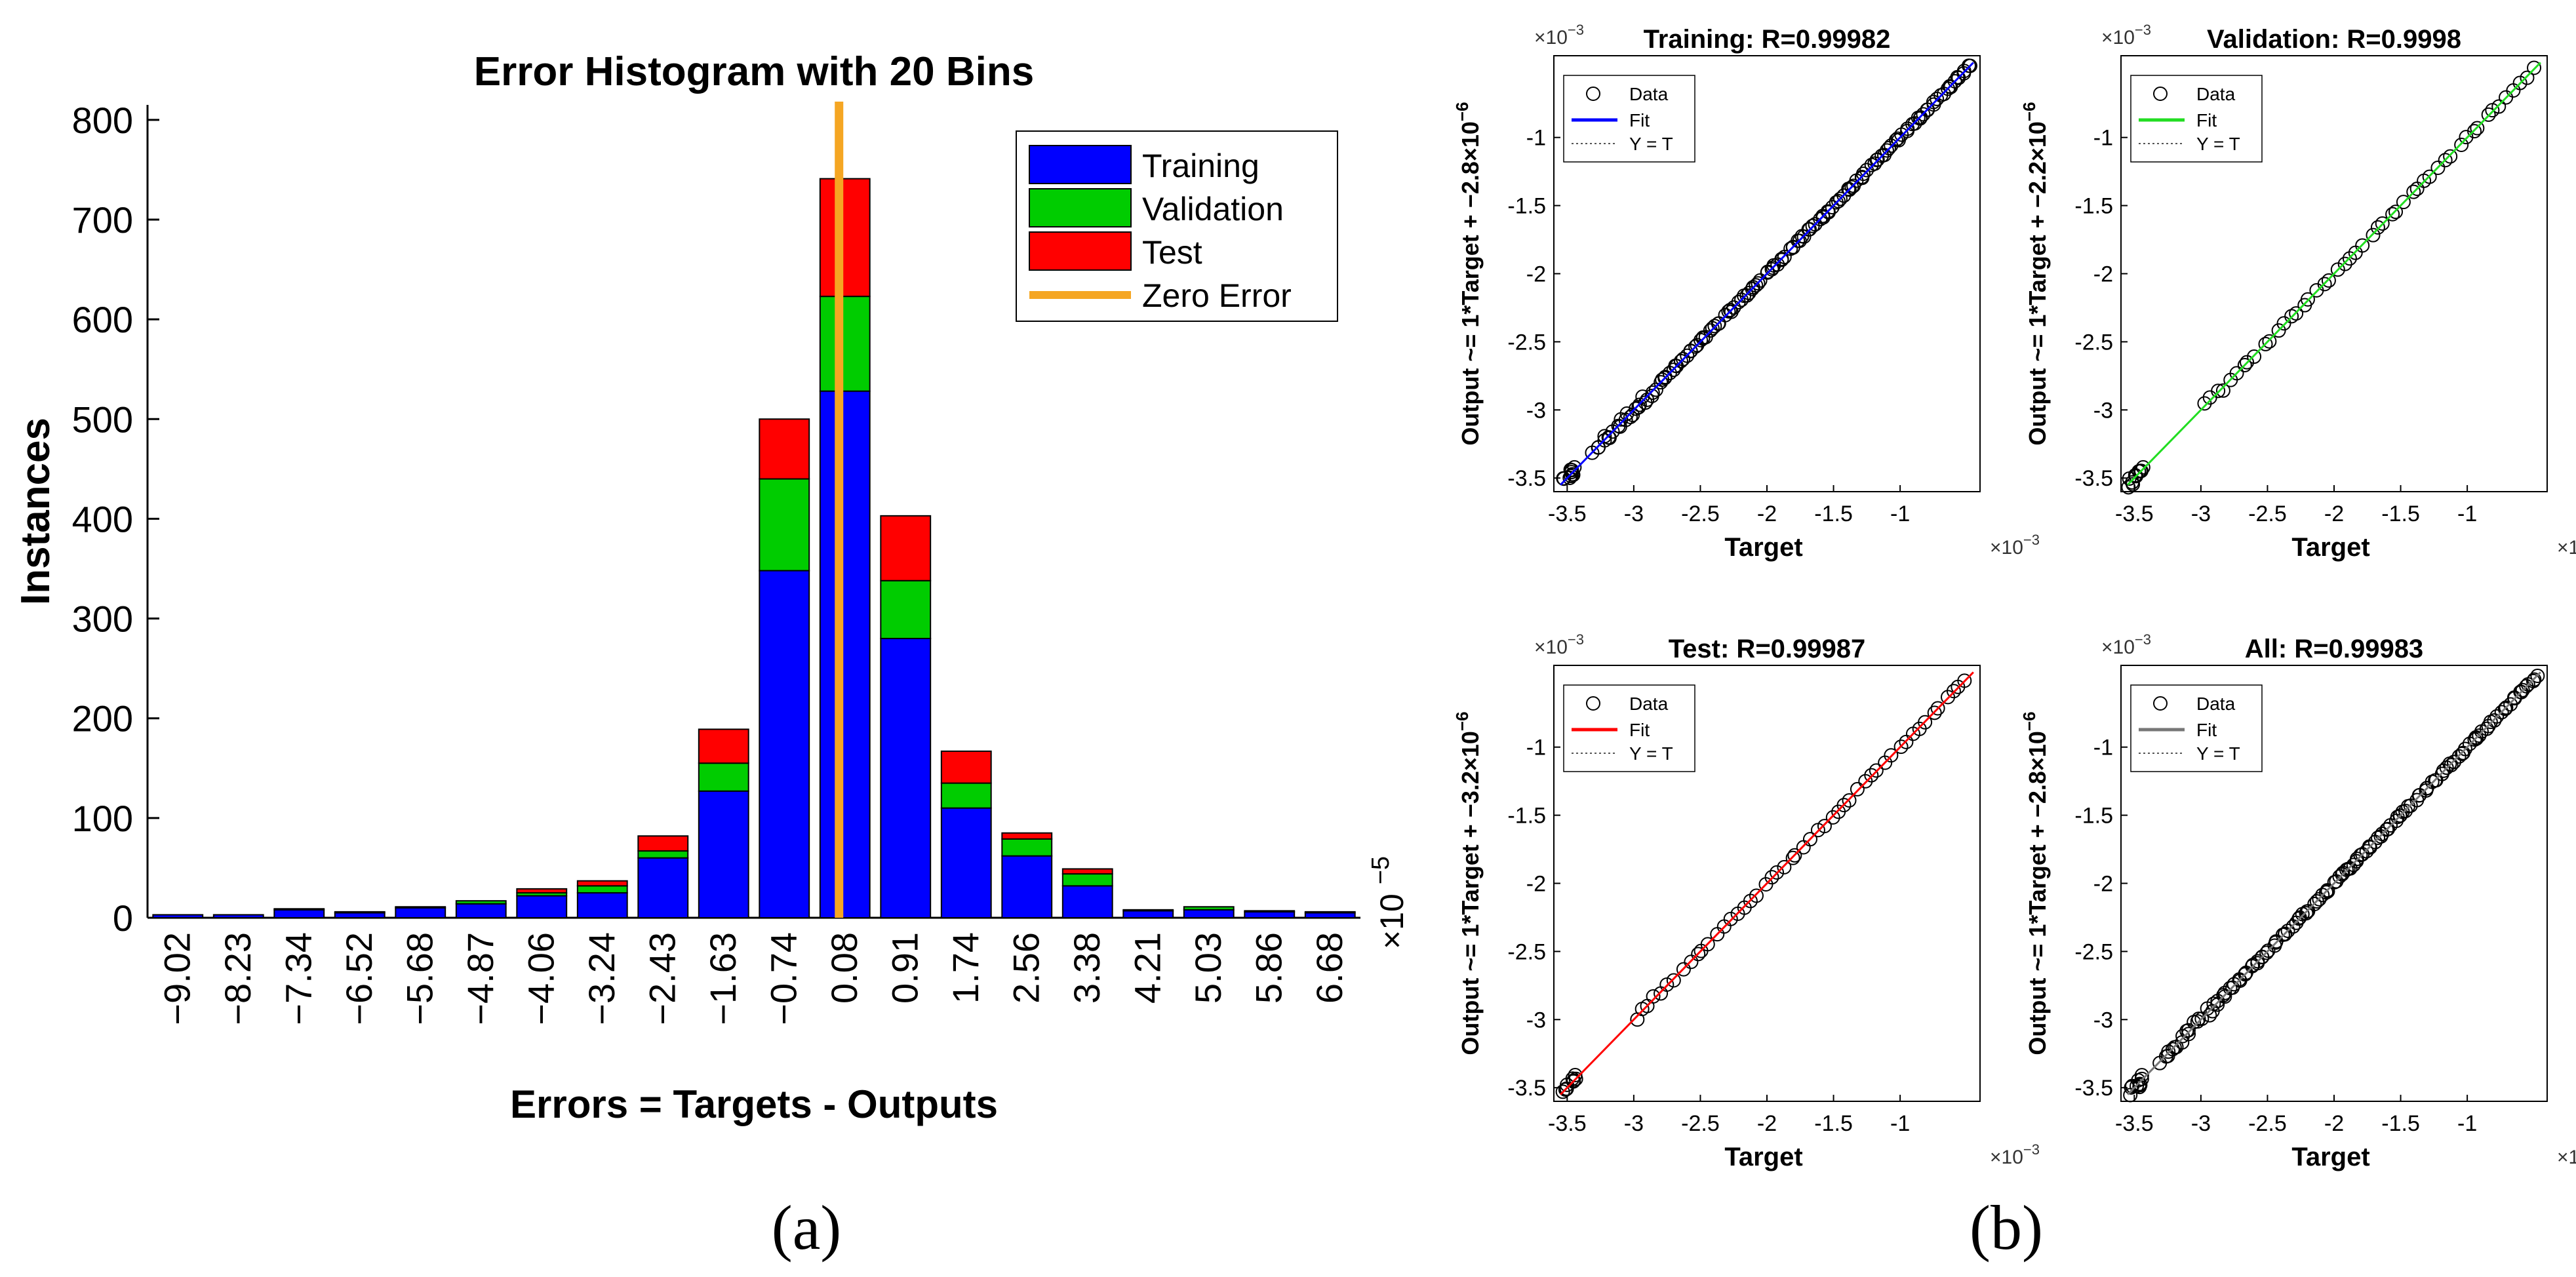 The image size is (2576, 1277). Describe the element at coordinates (1767, 514) in the screenshot. I see `x-tick-label: -2` at that location.